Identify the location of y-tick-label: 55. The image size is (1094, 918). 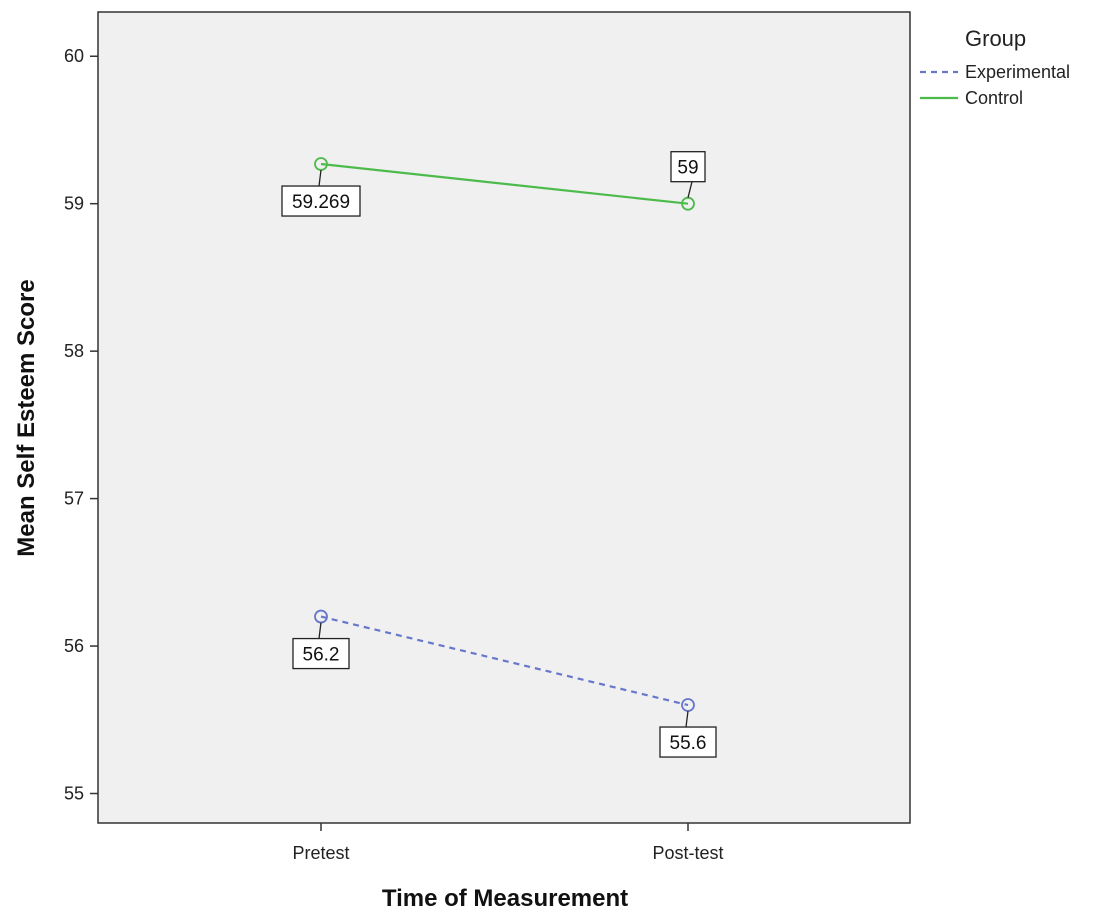
(74, 794).